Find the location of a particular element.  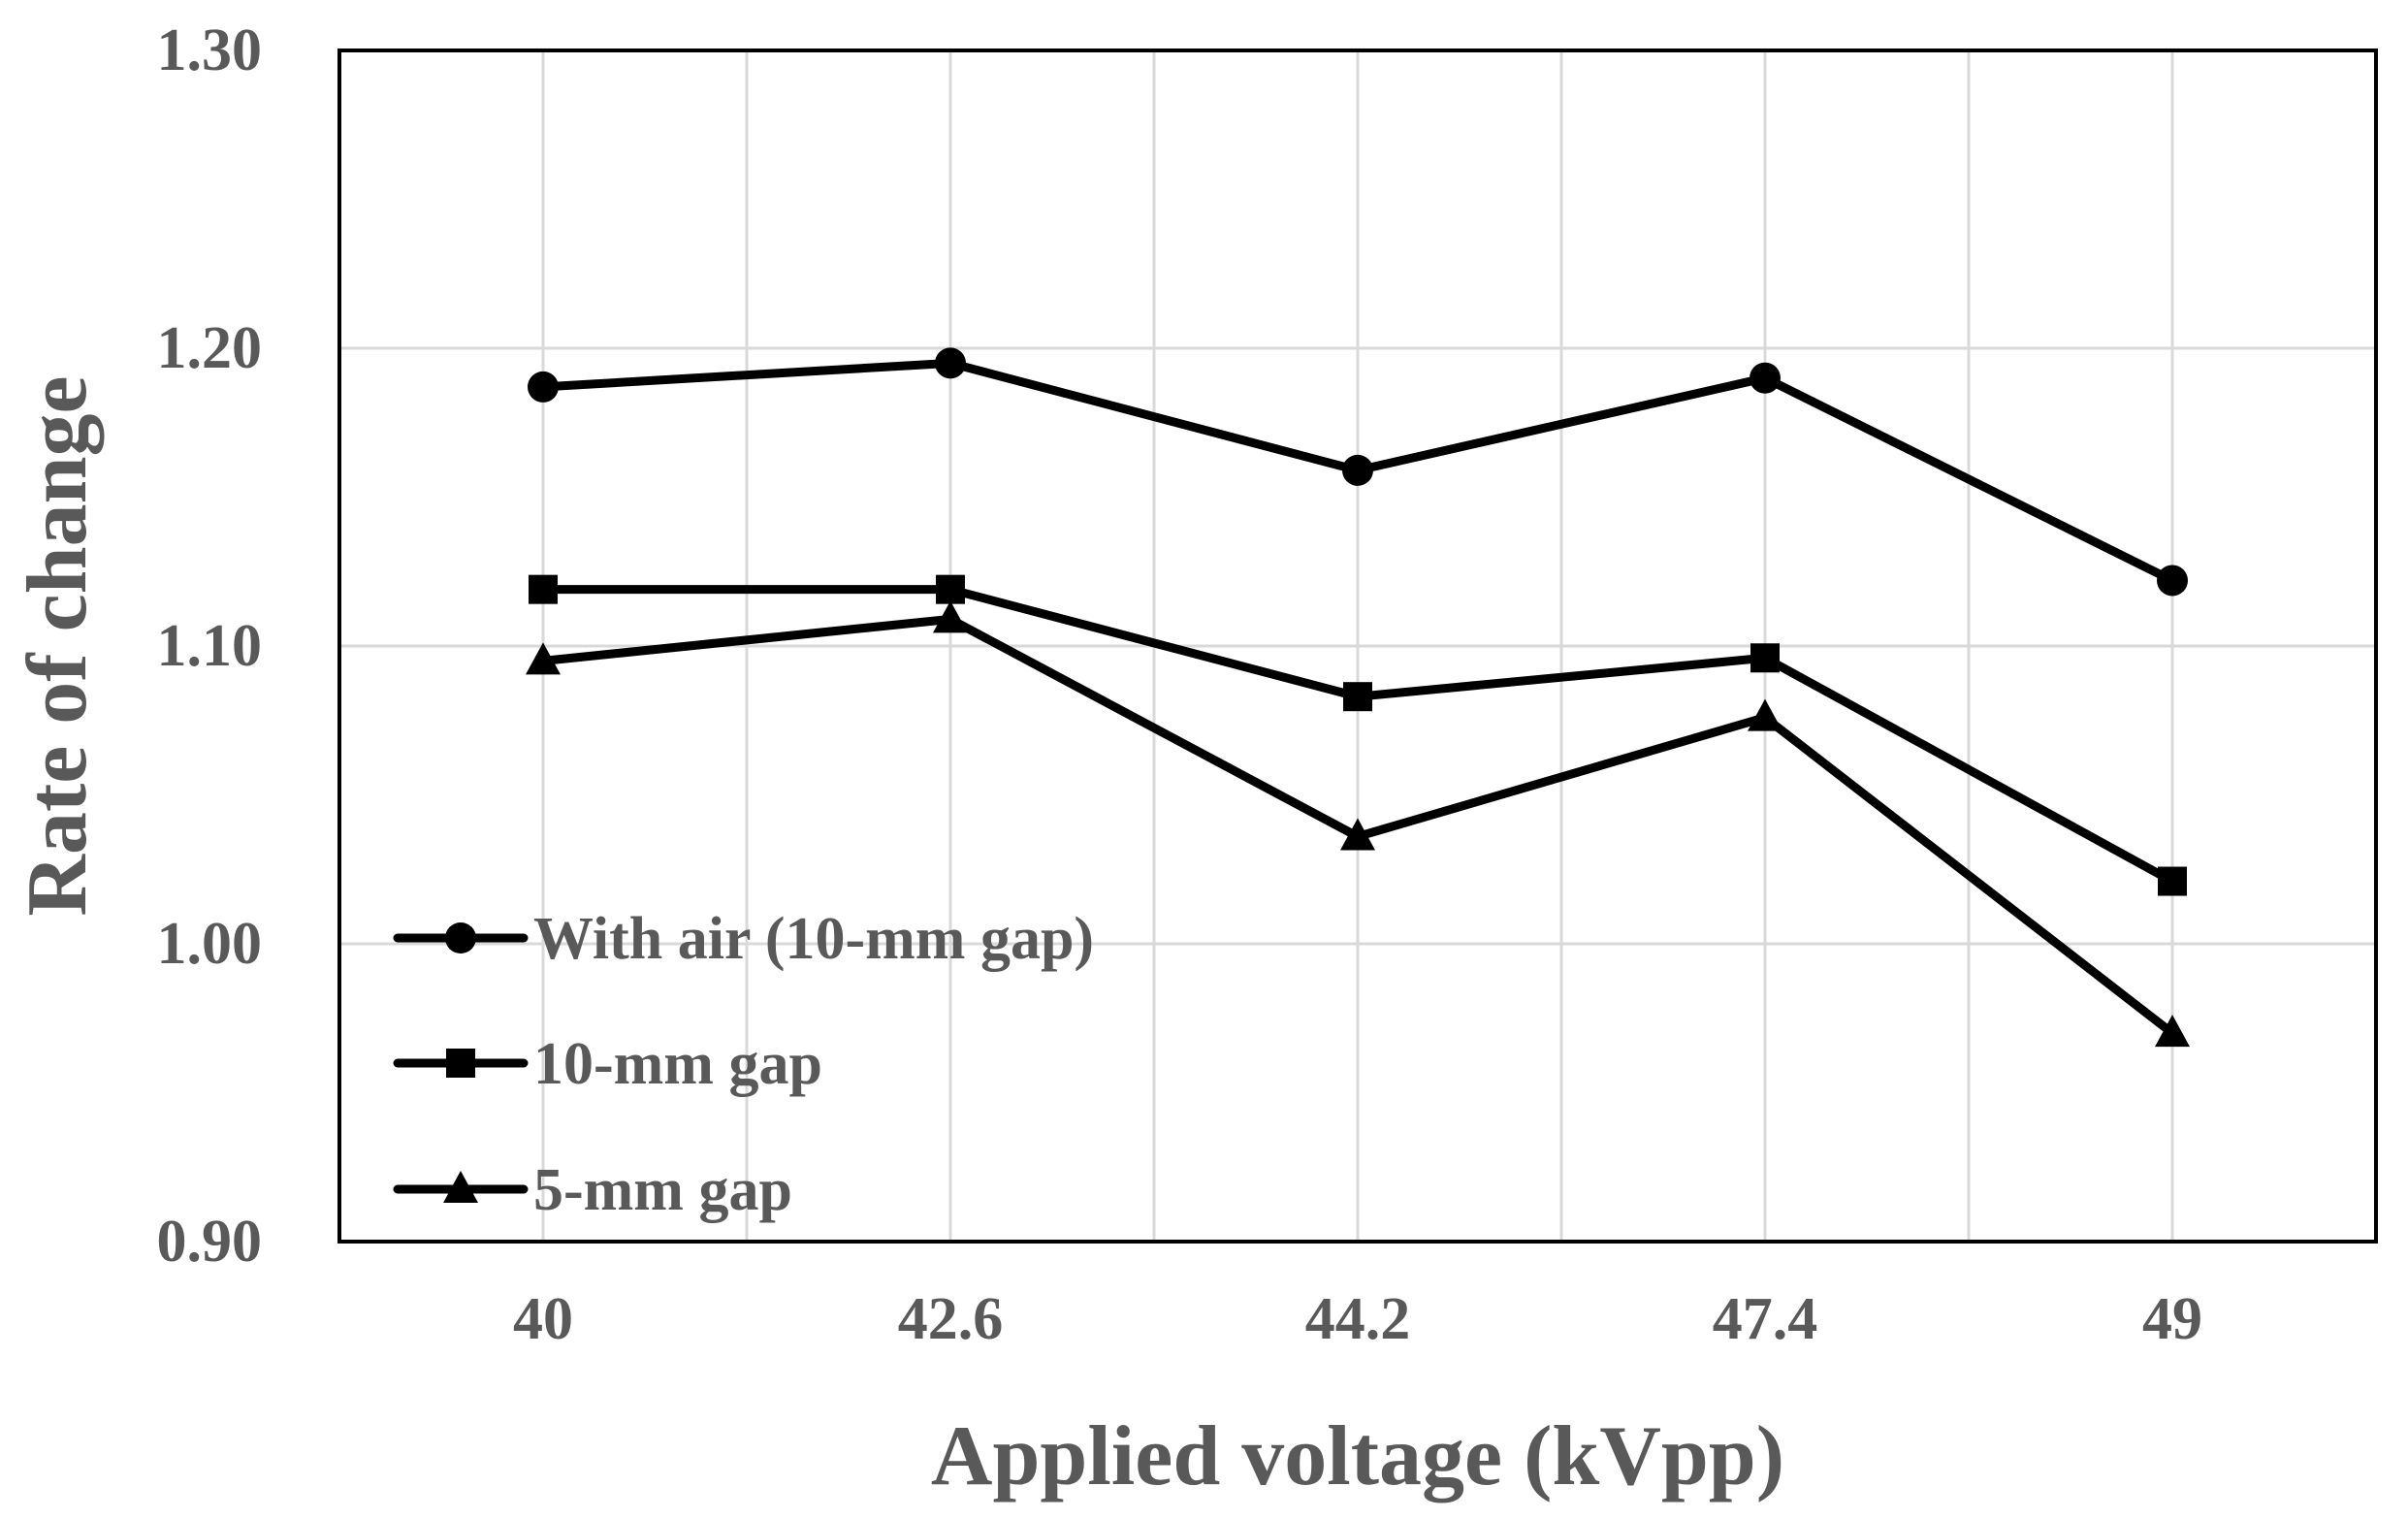

x-tick-label: 42.6 is located at coordinates (951, 1319).